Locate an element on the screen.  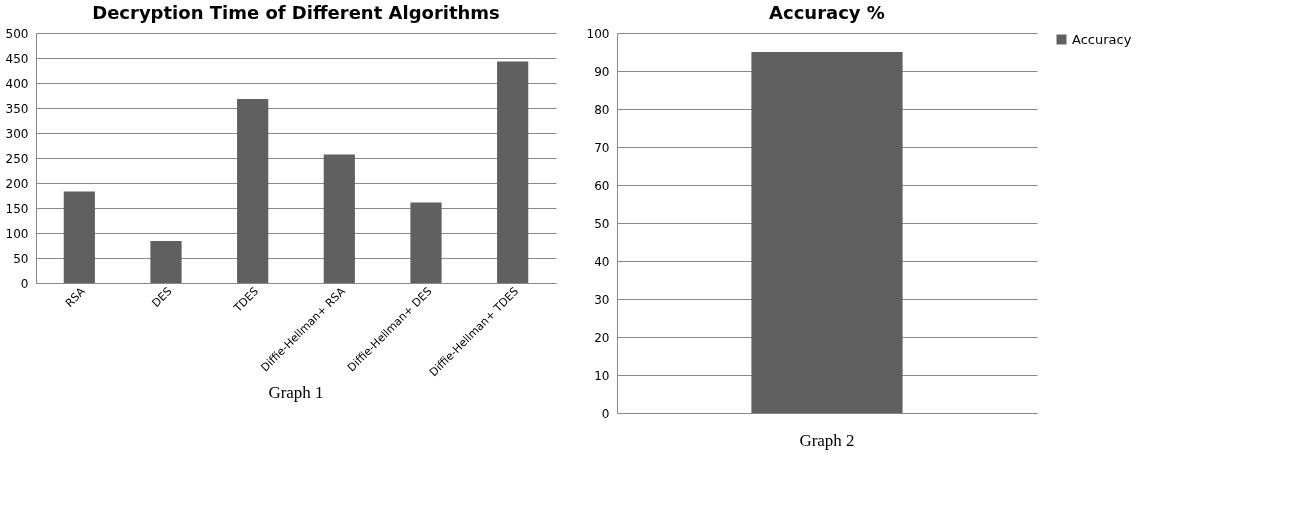
y-tick-label: 250 is located at coordinates (17, 158).